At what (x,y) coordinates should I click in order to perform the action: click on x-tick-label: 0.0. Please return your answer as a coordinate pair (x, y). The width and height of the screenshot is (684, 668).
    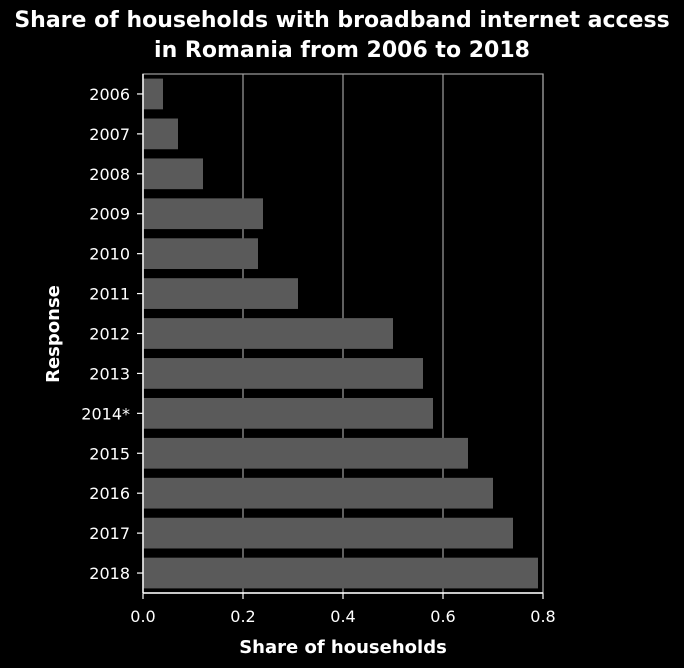
    Looking at the image, I should click on (142, 616).